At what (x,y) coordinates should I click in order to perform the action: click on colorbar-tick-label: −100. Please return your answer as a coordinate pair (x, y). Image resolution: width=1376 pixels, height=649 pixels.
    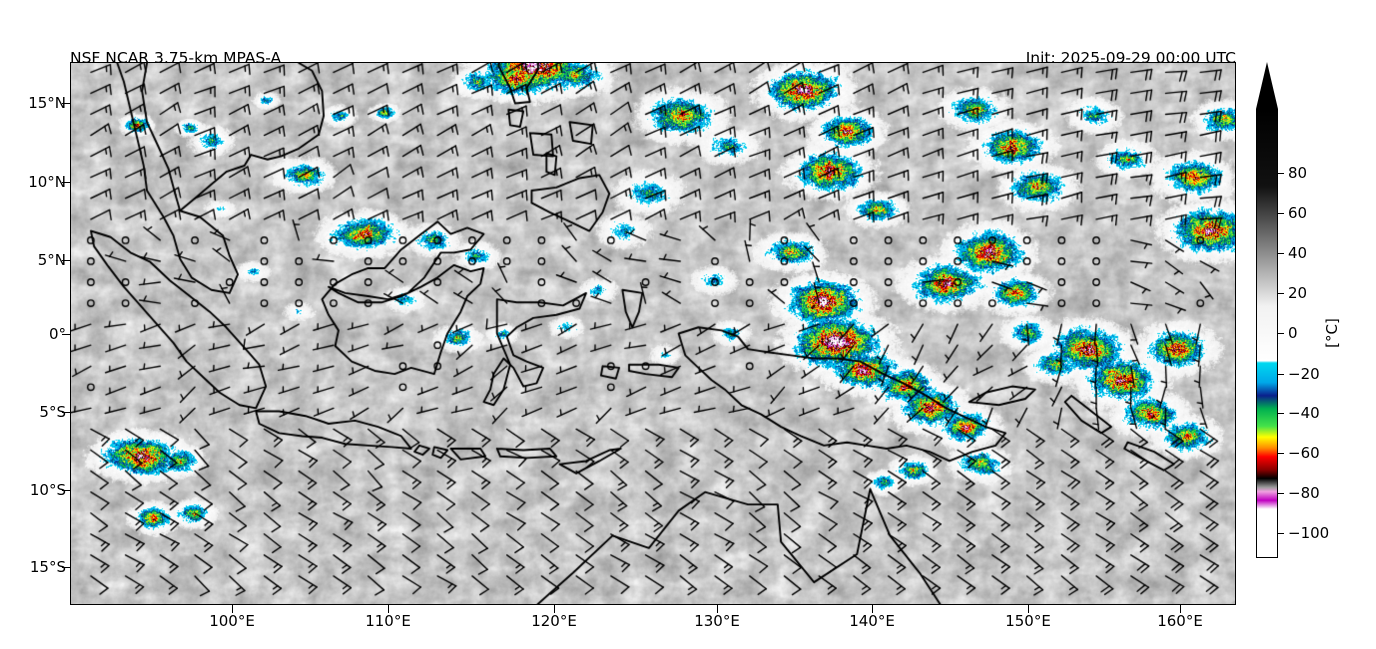
    Looking at the image, I should click on (1309, 533).